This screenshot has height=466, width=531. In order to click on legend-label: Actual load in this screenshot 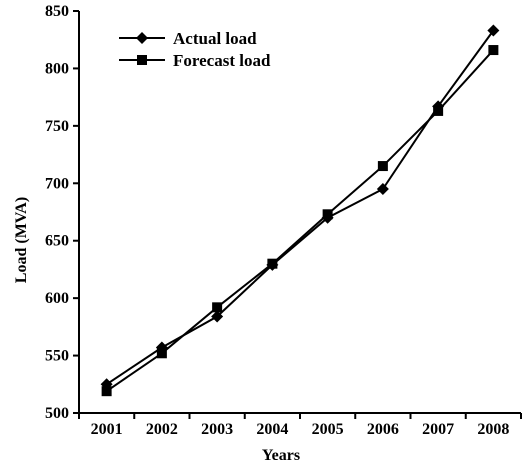, I will do `click(215, 38)`.